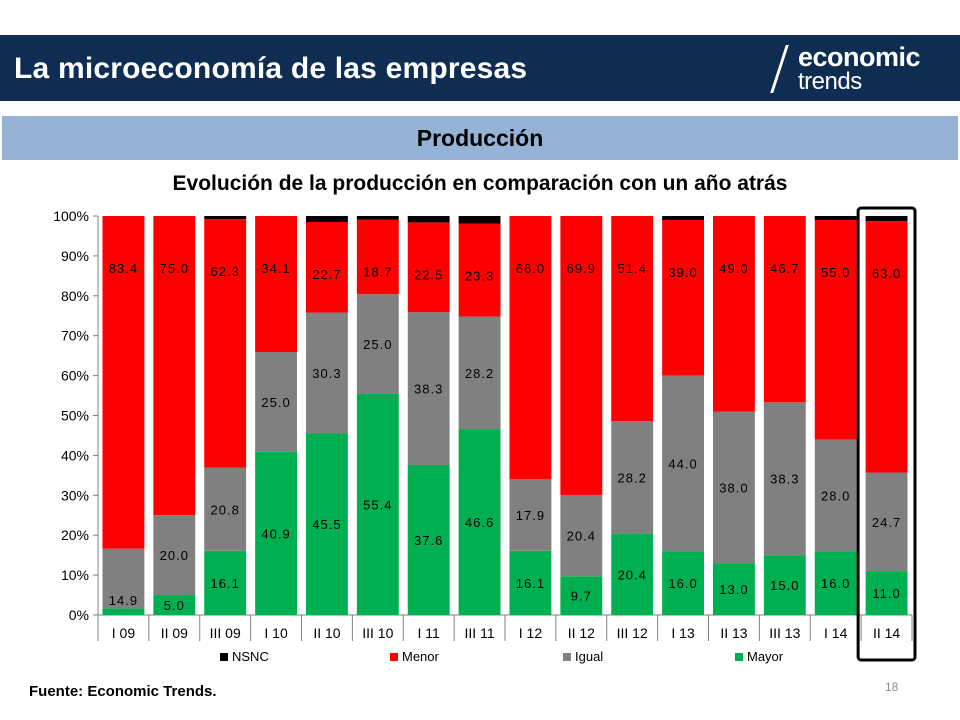 This screenshot has width=960, height=720. What do you see at coordinates (632, 633) in the screenshot?
I see `x-tick-label: III 12` at bounding box center [632, 633].